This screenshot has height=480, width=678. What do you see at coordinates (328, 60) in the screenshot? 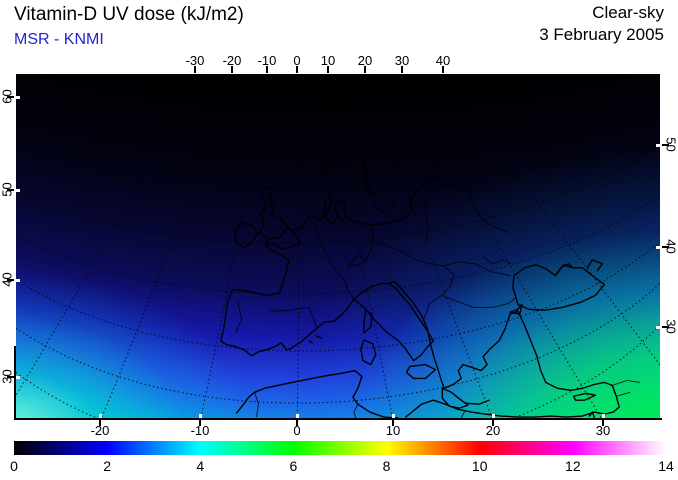
I see `top-axis-label-10: 10` at bounding box center [328, 60].